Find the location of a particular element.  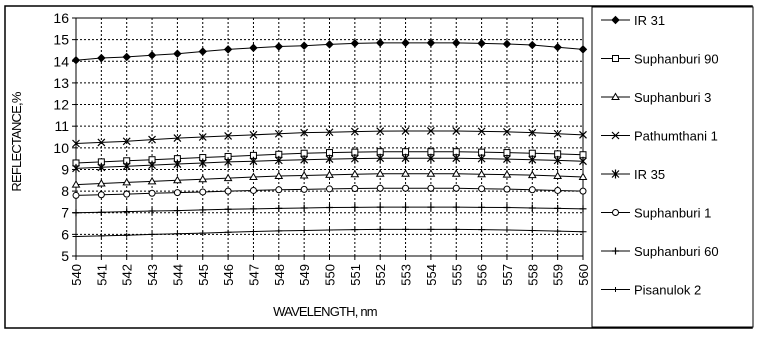

x-tick-label: 558 is located at coordinates (532, 275).